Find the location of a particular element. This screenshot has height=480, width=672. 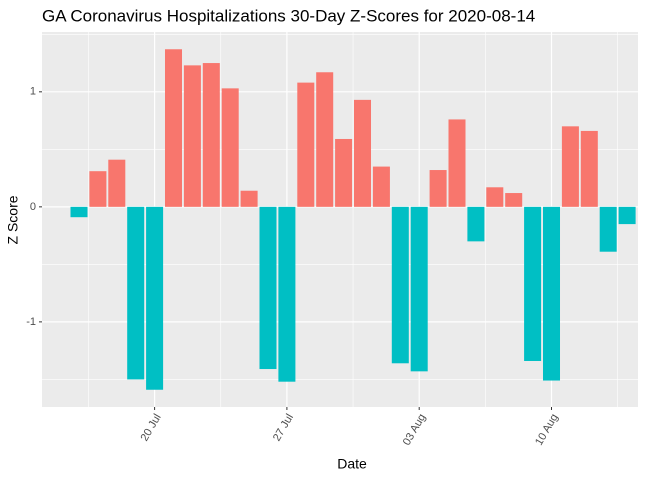

y-tick-label: -1 is located at coordinates (31, 322).